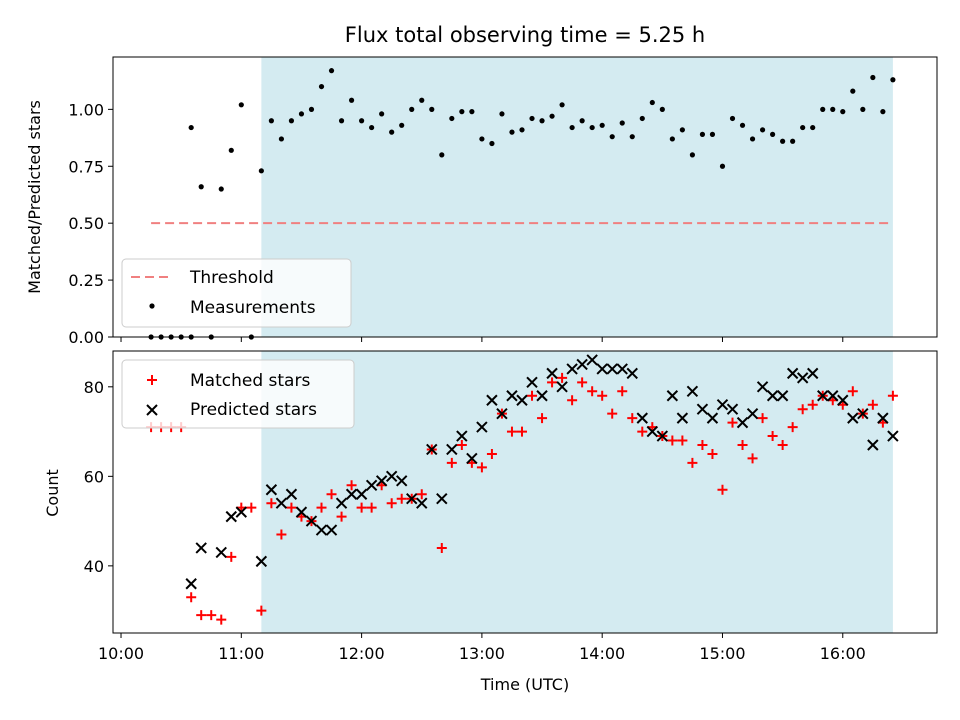  Describe the element at coordinates (843, 653) in the screenshot. I see `x-tick-label: 16:00` at that location.